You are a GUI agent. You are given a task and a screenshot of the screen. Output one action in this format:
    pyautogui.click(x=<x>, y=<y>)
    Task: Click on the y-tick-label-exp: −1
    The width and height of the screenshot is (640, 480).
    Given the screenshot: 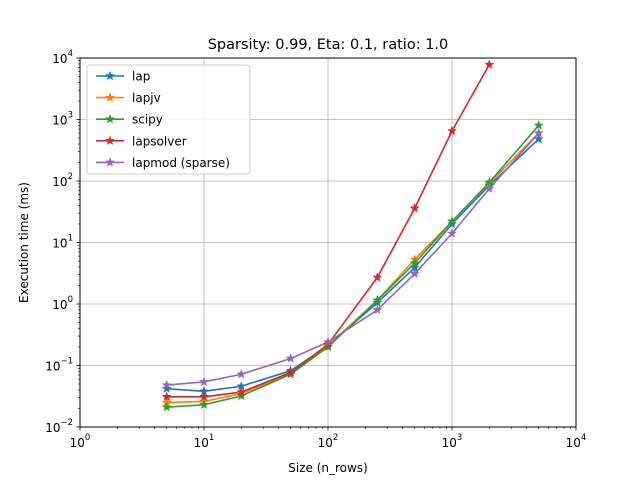 What is the action you would take?
    pyautogui.click(x=66, y=362)
    